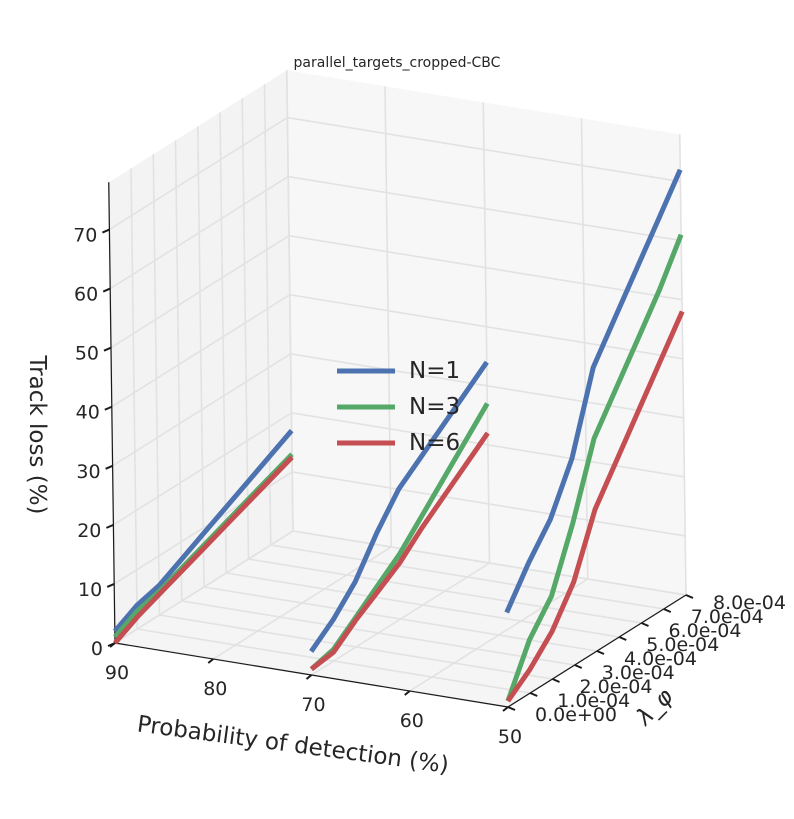  Describe the element at coordinates (660, 659) in the screenshot. I see `y-tick-label: 4.0e-04` at that location.